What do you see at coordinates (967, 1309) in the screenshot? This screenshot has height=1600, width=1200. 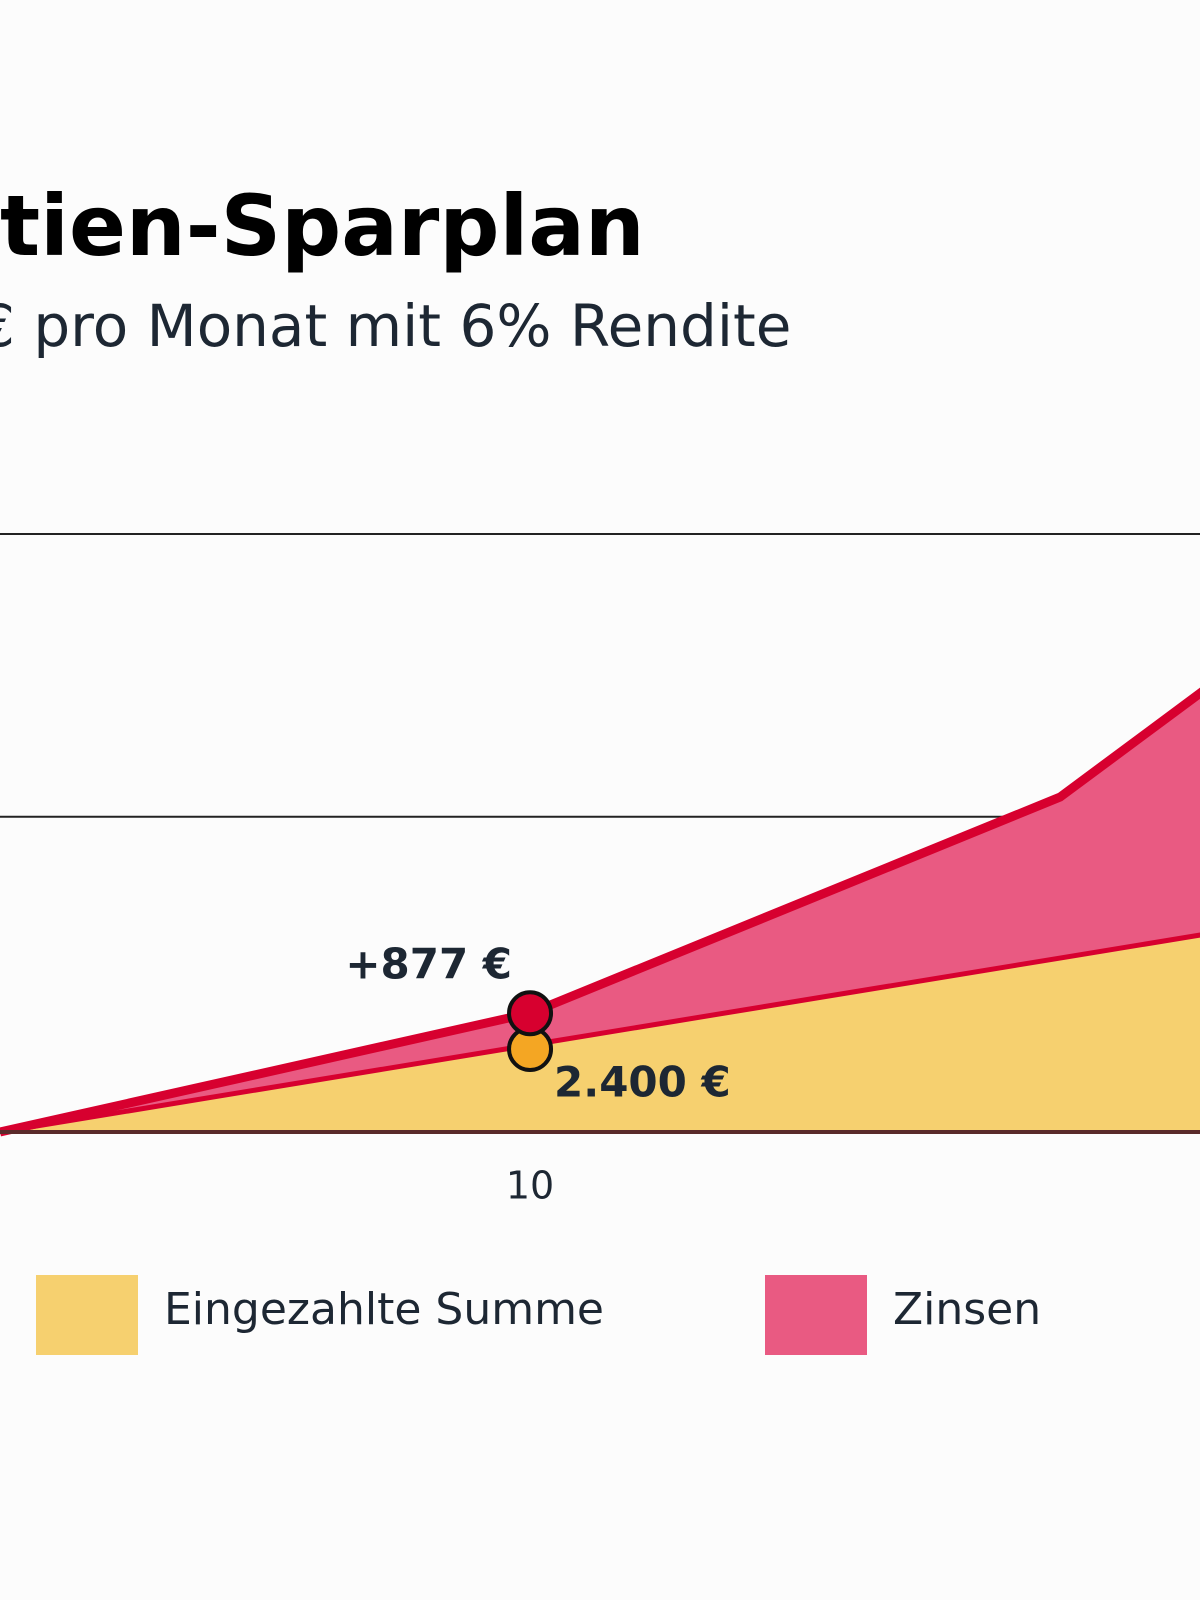 I see `legend-label: Zinsen` at bounding box center [967, 1309].